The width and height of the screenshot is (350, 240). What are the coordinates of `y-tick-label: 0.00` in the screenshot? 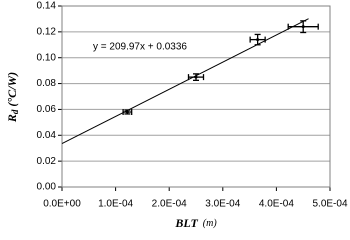 It's located at (47, 187).